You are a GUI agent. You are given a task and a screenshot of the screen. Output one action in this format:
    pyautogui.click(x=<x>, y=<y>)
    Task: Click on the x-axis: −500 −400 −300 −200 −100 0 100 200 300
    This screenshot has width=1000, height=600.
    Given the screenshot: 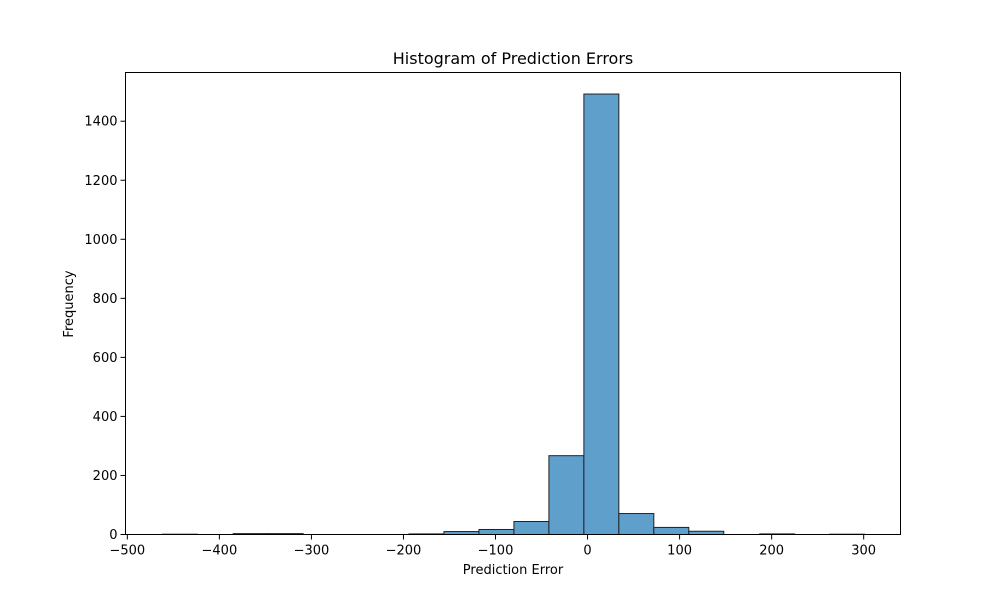 What is the action you would take?
    pyautogui.click(x=492, y=546)
    